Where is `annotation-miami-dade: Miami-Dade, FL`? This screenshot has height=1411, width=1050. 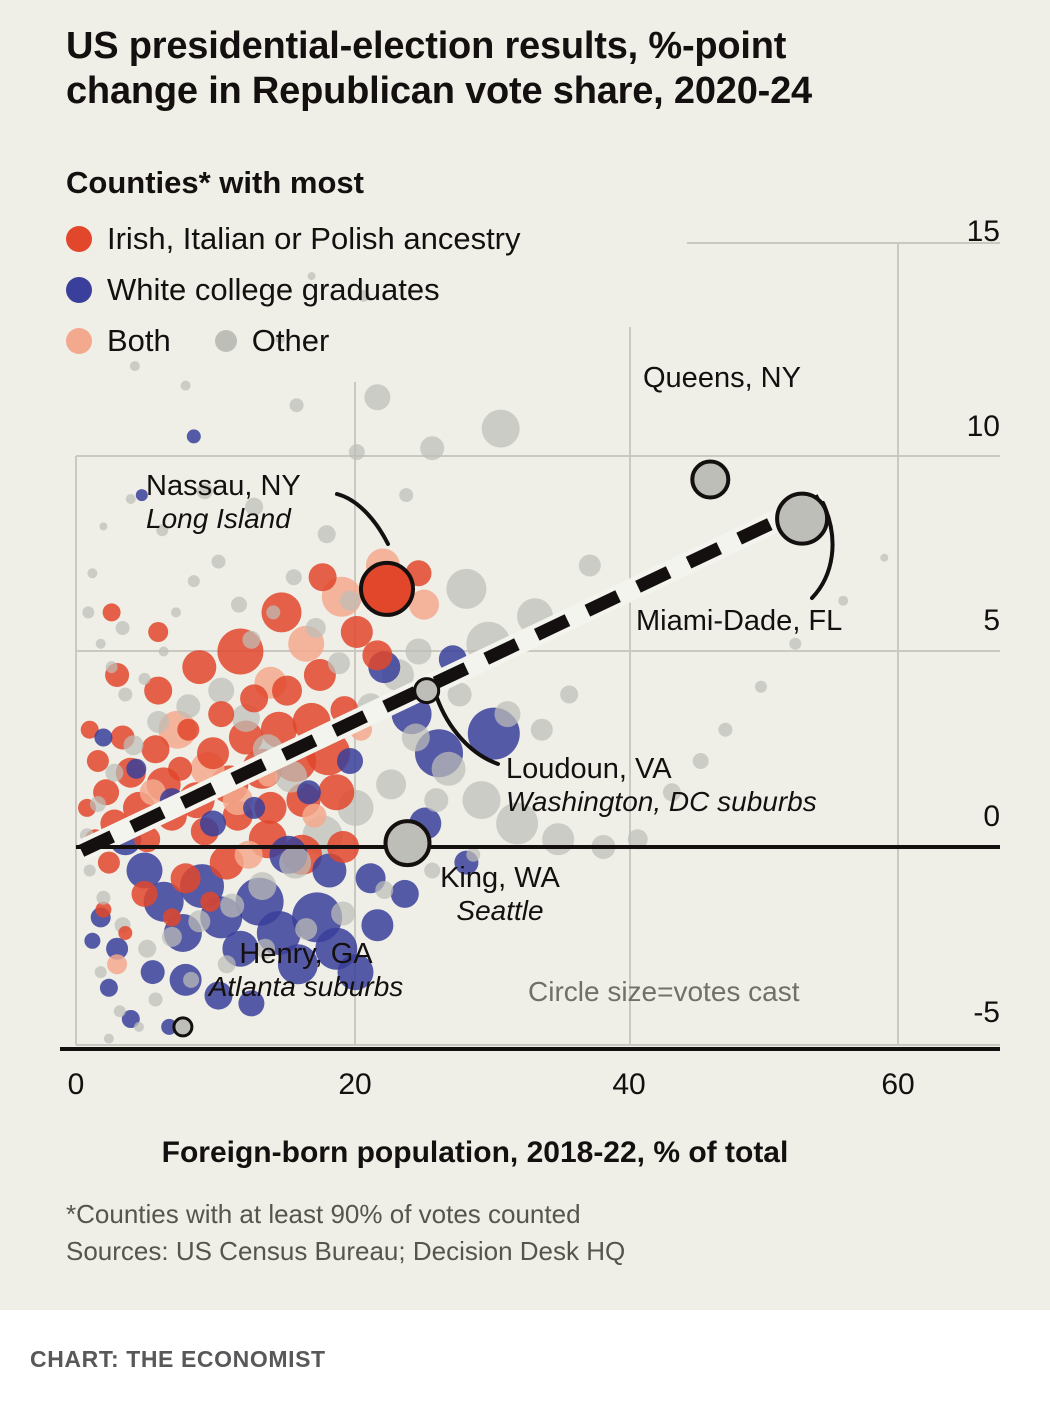 annotation-miami-dade: Miami-Dade, FL is located at coordinates (739, 621).